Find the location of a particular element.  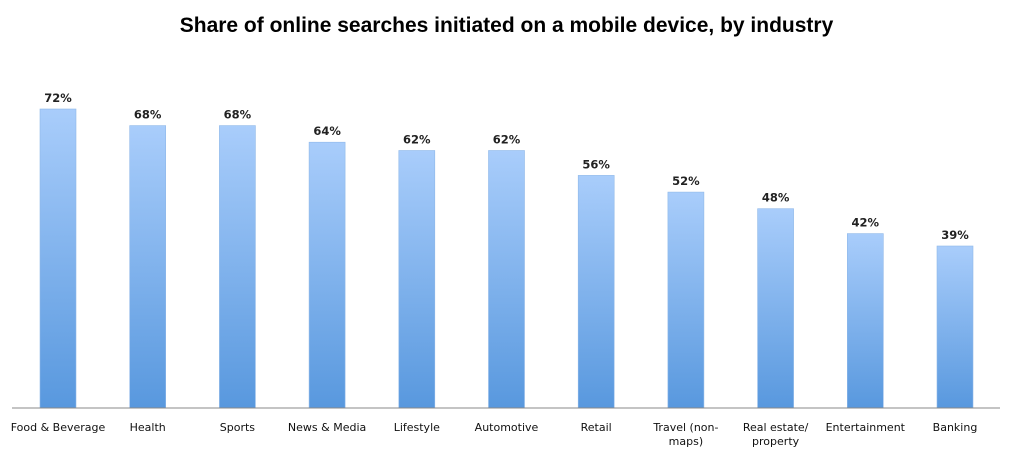

value-label: 42% is located at coordinates (866, 223).